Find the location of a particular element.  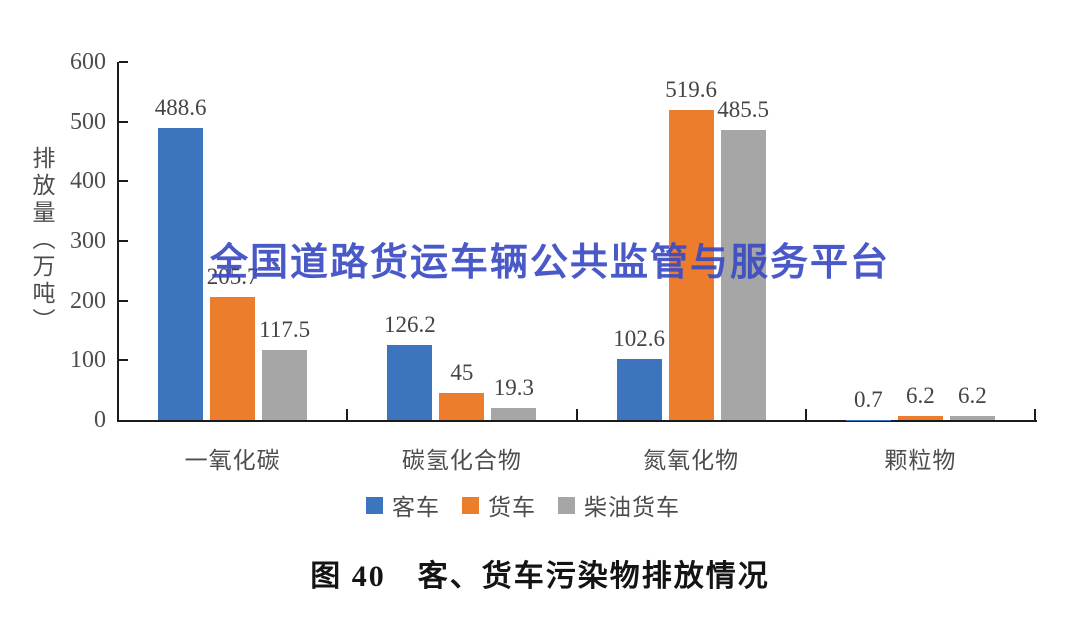

x-category-label: 一氧化碳 is located at coordinates (232, 460).